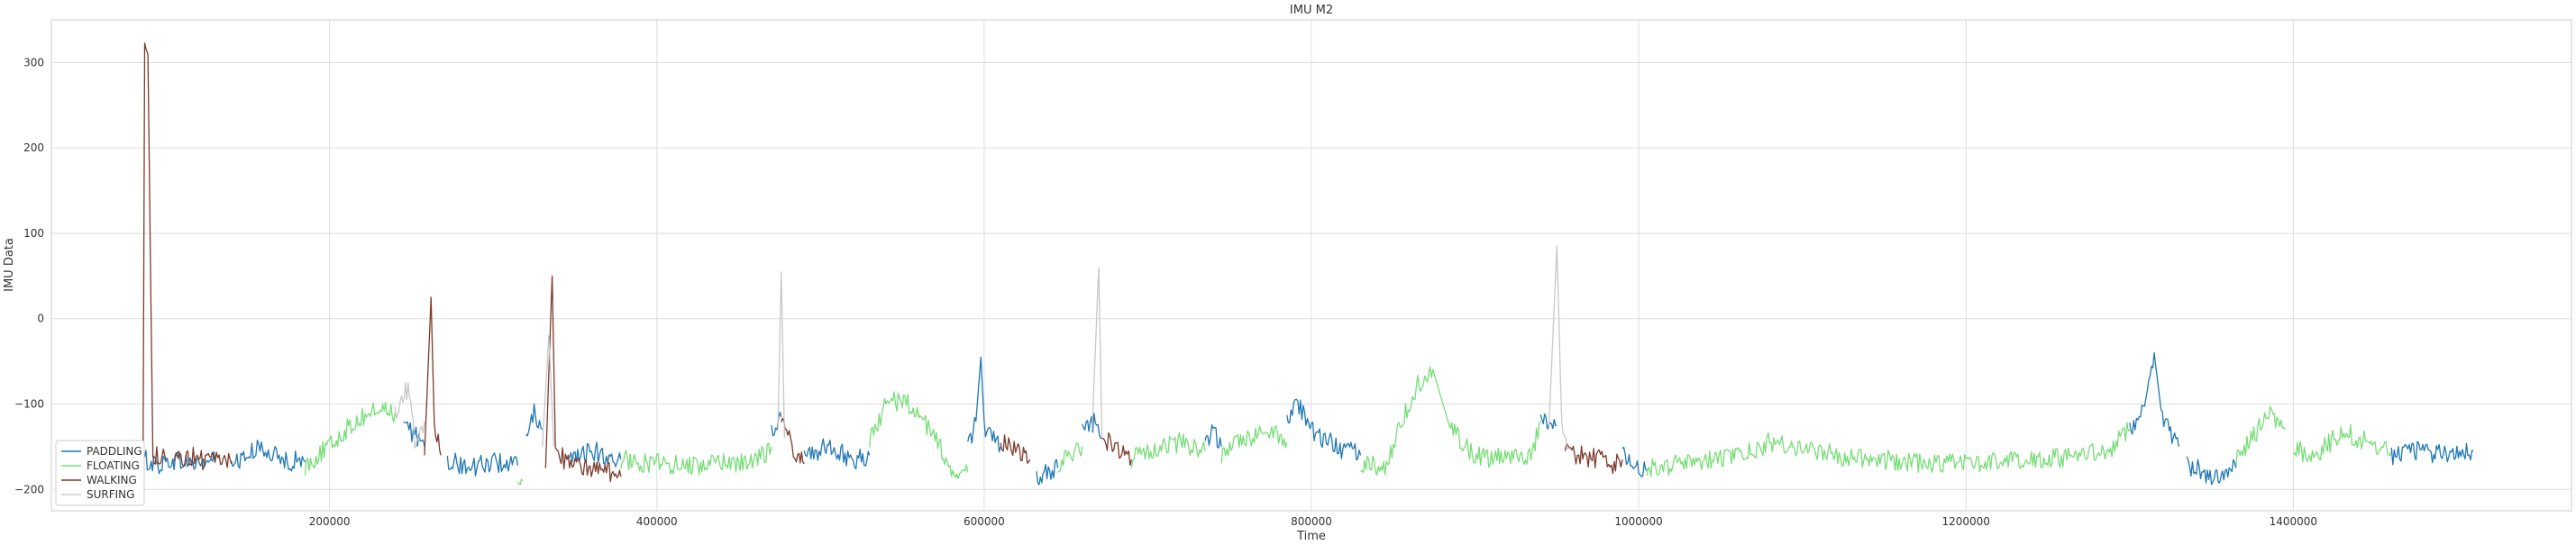 This screenshot has height=545, width=2576. I want to click on x-tick-label: 1200000, so click(1966, 521).